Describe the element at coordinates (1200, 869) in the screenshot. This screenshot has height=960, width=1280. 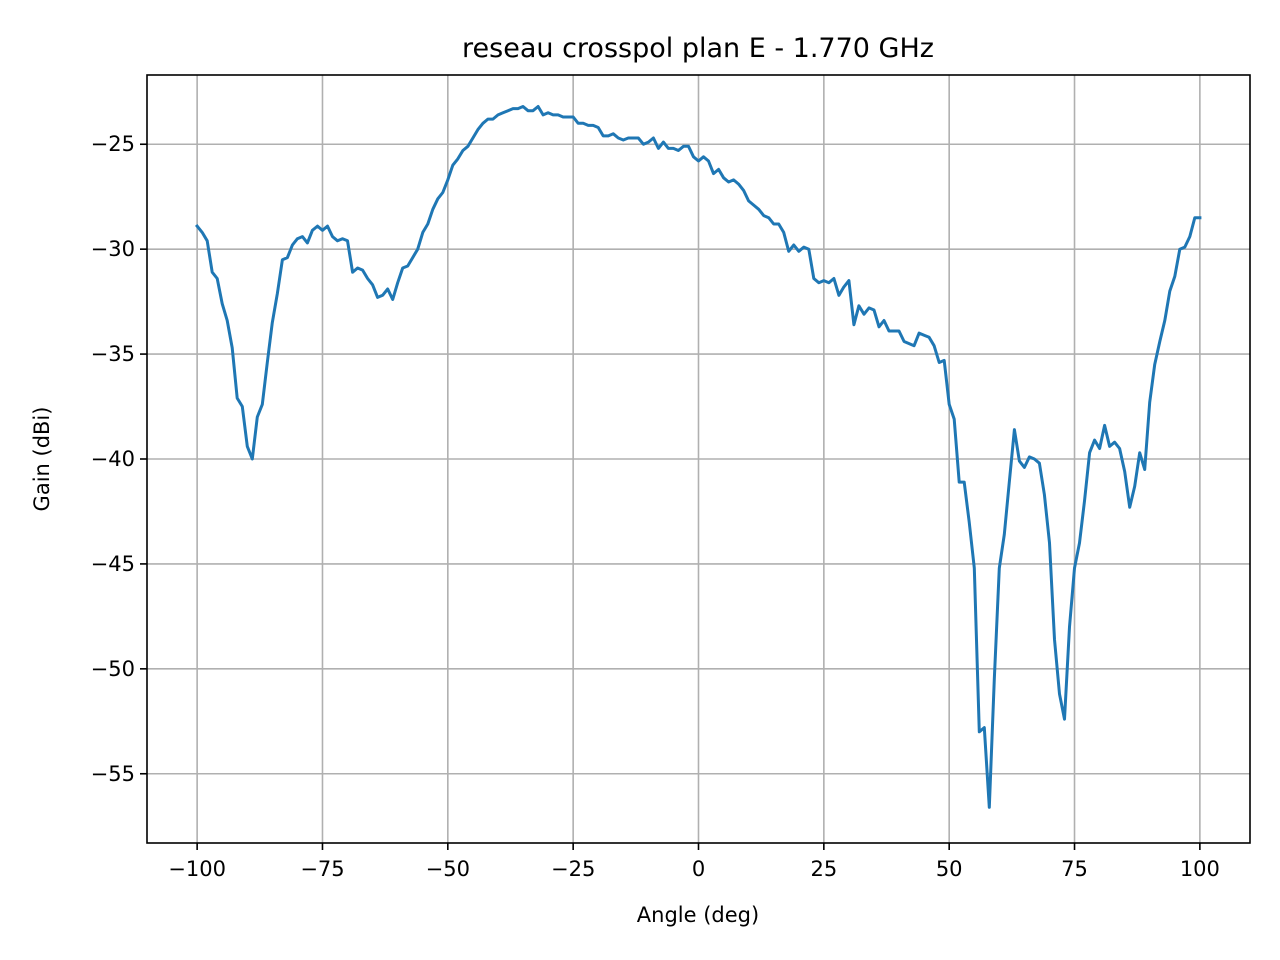
I see `x-tick-label: 100` at that location.